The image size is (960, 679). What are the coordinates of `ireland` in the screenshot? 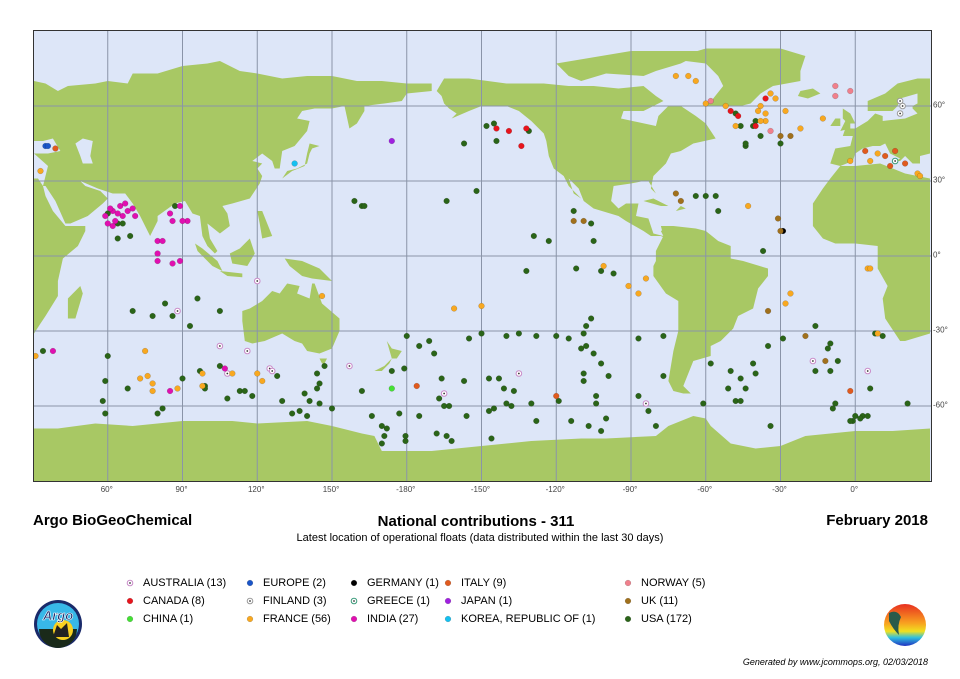 It's located at (835, 122).